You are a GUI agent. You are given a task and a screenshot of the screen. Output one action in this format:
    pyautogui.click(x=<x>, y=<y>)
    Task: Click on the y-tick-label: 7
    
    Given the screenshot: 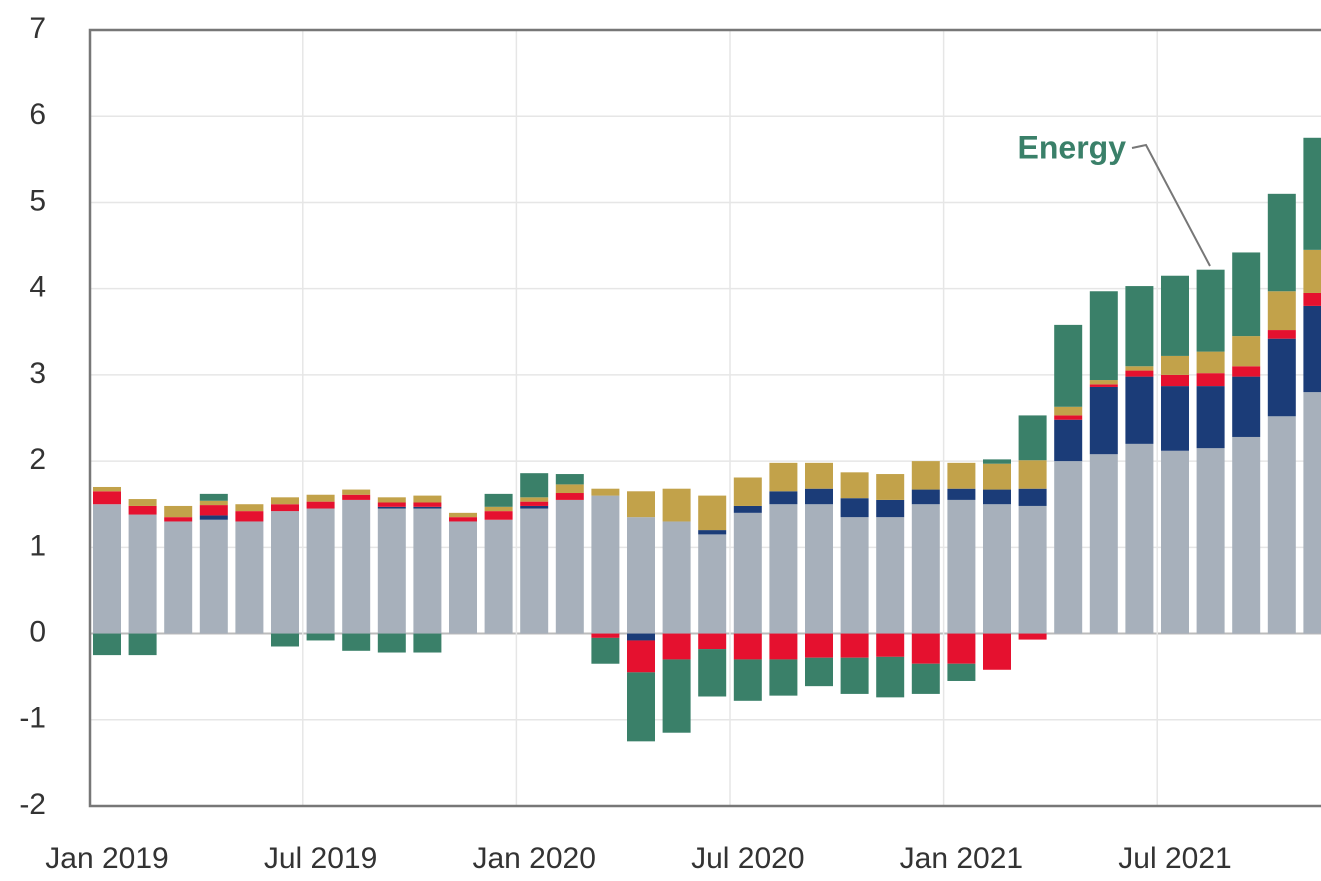 What is the action you would take?
    pyautogui.click(x=37, y=28)
    